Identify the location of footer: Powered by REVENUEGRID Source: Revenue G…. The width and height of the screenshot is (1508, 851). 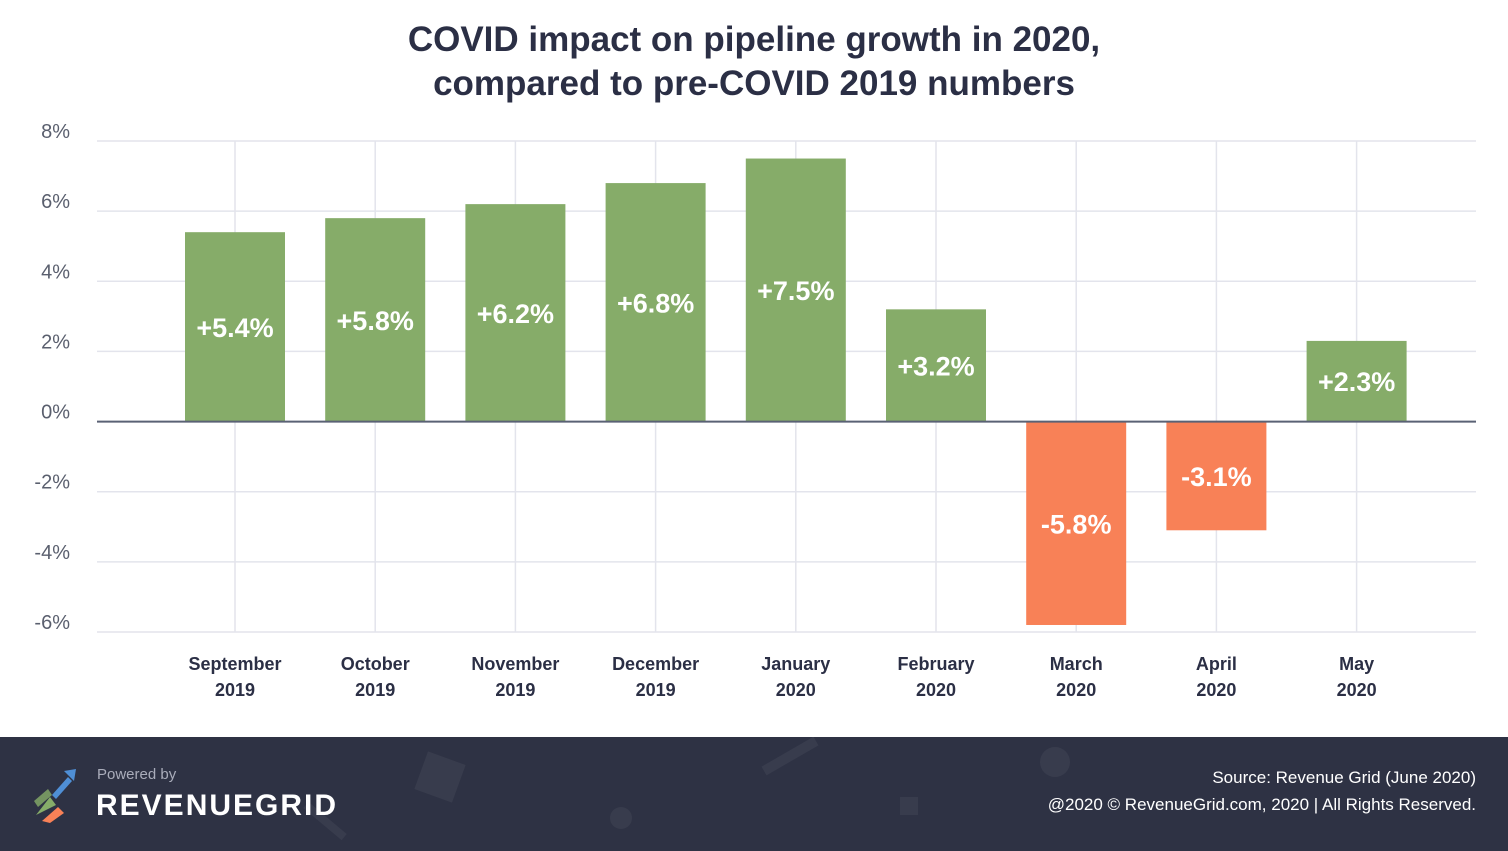
(754, 794).